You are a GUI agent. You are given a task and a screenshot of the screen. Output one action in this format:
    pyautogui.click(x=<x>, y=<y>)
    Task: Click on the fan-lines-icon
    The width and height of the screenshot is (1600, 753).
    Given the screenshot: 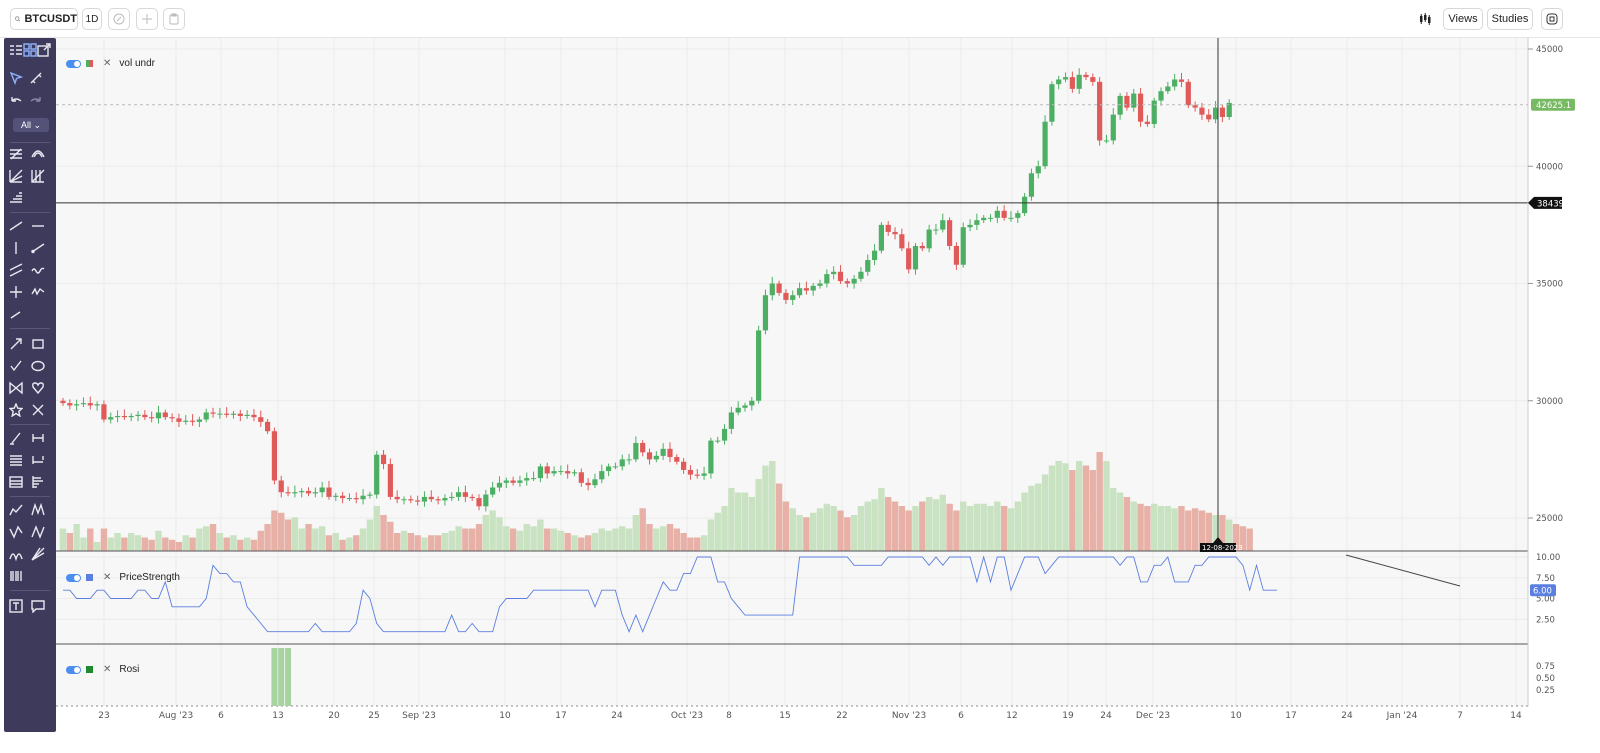 What is the action you would take?
    pyautogui.click(x=38, y=554)
    